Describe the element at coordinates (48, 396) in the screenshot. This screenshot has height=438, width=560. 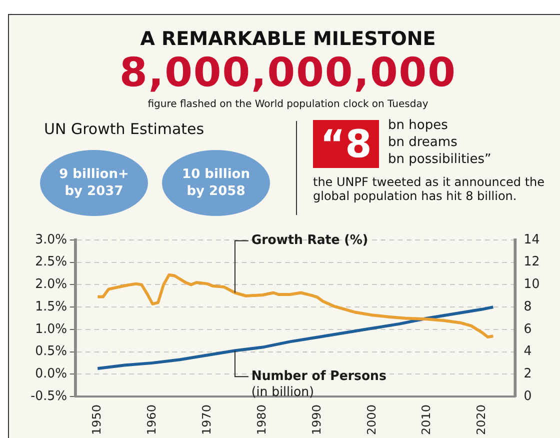
I see `y-tick-label: -0.5%` at that location.